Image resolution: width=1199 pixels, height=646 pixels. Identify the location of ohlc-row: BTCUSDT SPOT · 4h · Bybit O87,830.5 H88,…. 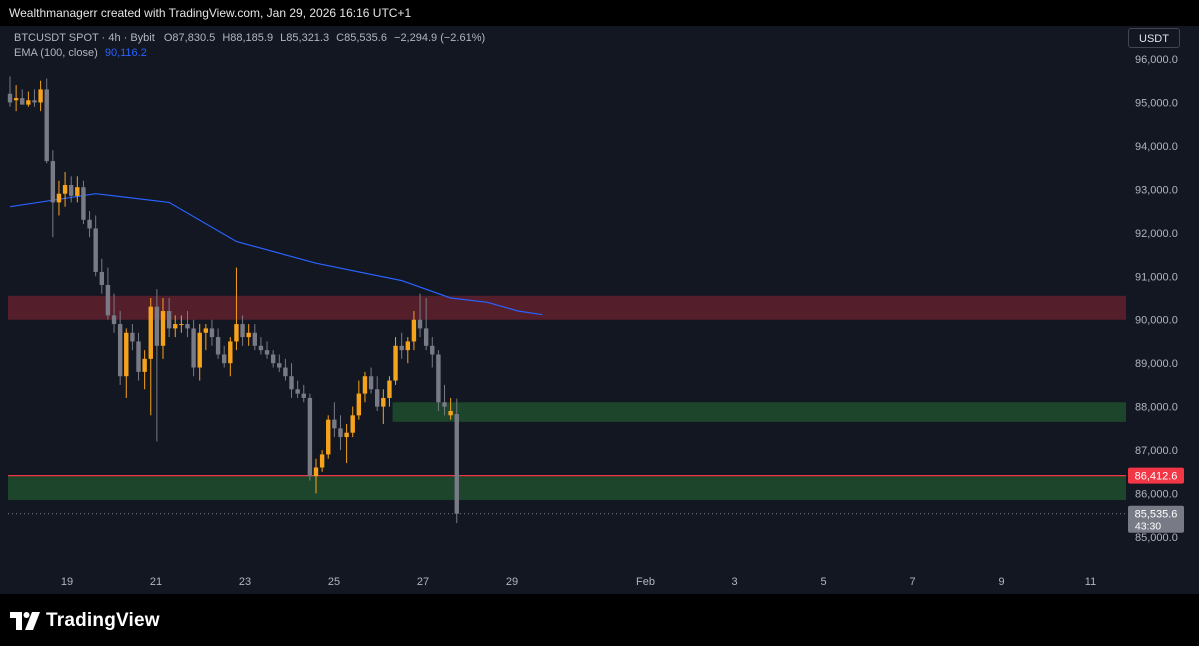
(249, 38).